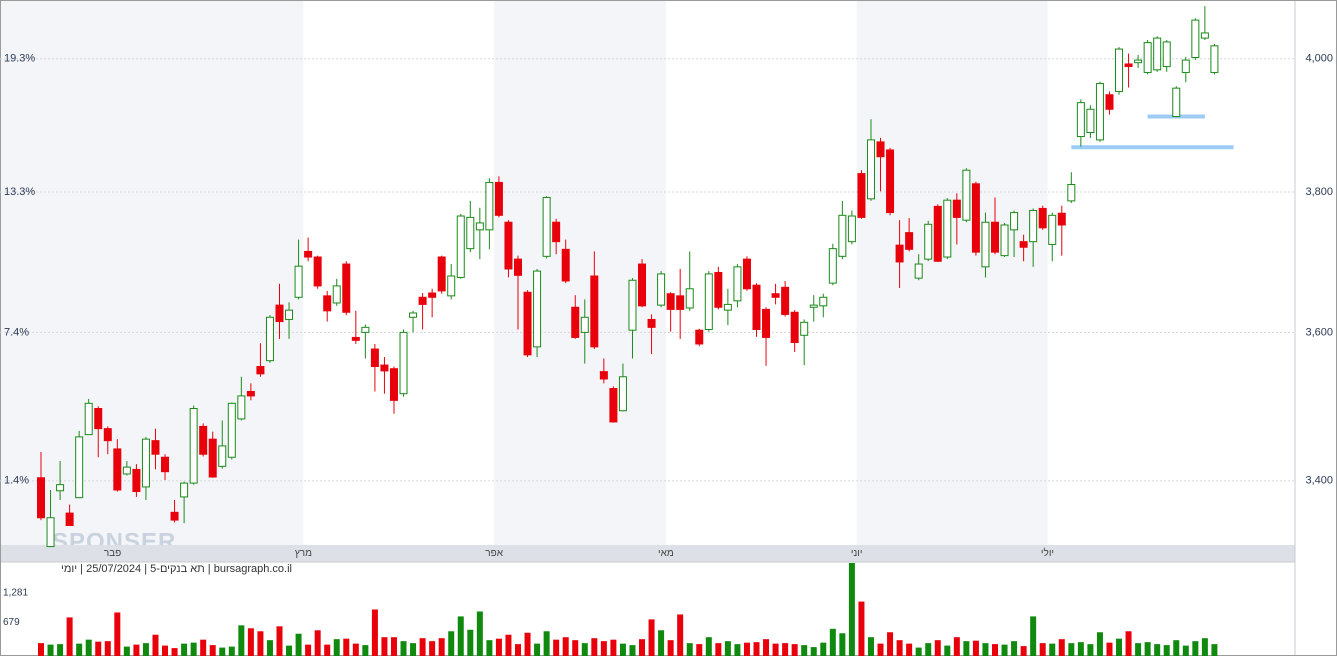 This screenshot has height=656, width=1337. Describe the element at coordinates (112, 553) in the screenshot. I see `x-tick-label: פבר` at that location.